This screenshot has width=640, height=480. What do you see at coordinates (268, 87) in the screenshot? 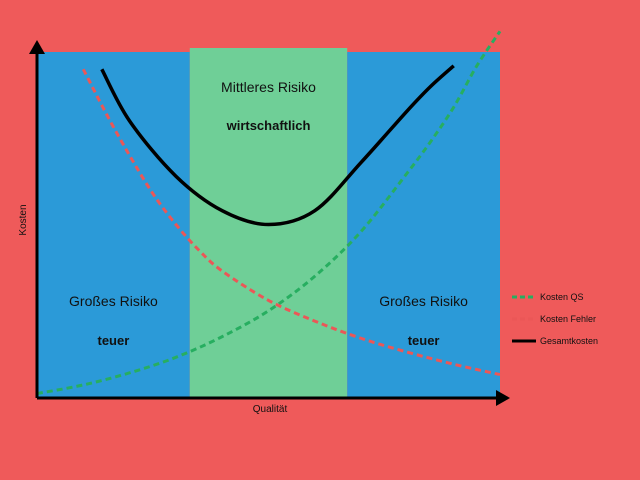
I see `zone-label: Mittleres Risiko` at bounding box center [268, 87].